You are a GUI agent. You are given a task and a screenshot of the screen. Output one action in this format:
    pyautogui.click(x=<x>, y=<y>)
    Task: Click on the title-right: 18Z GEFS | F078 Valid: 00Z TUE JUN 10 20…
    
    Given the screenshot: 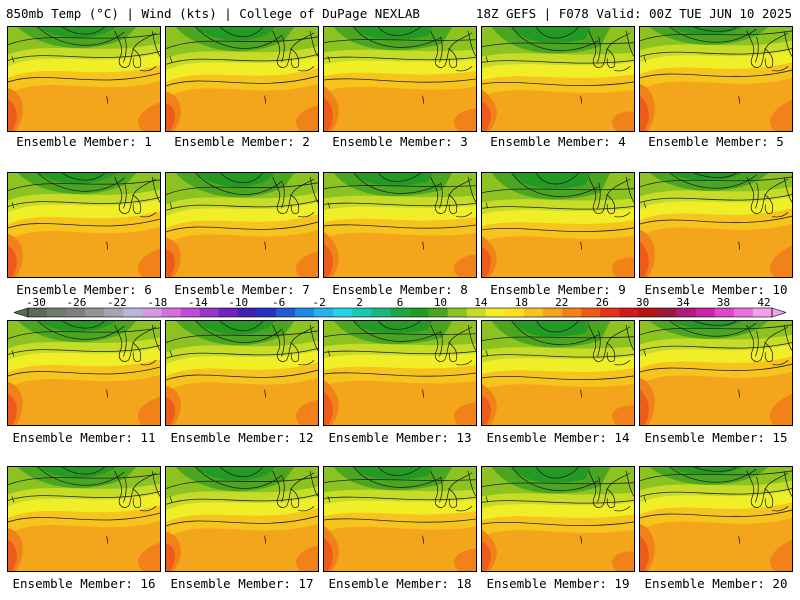 What is the action you would take?
    pyautogui.click(x=633, y=13)
    